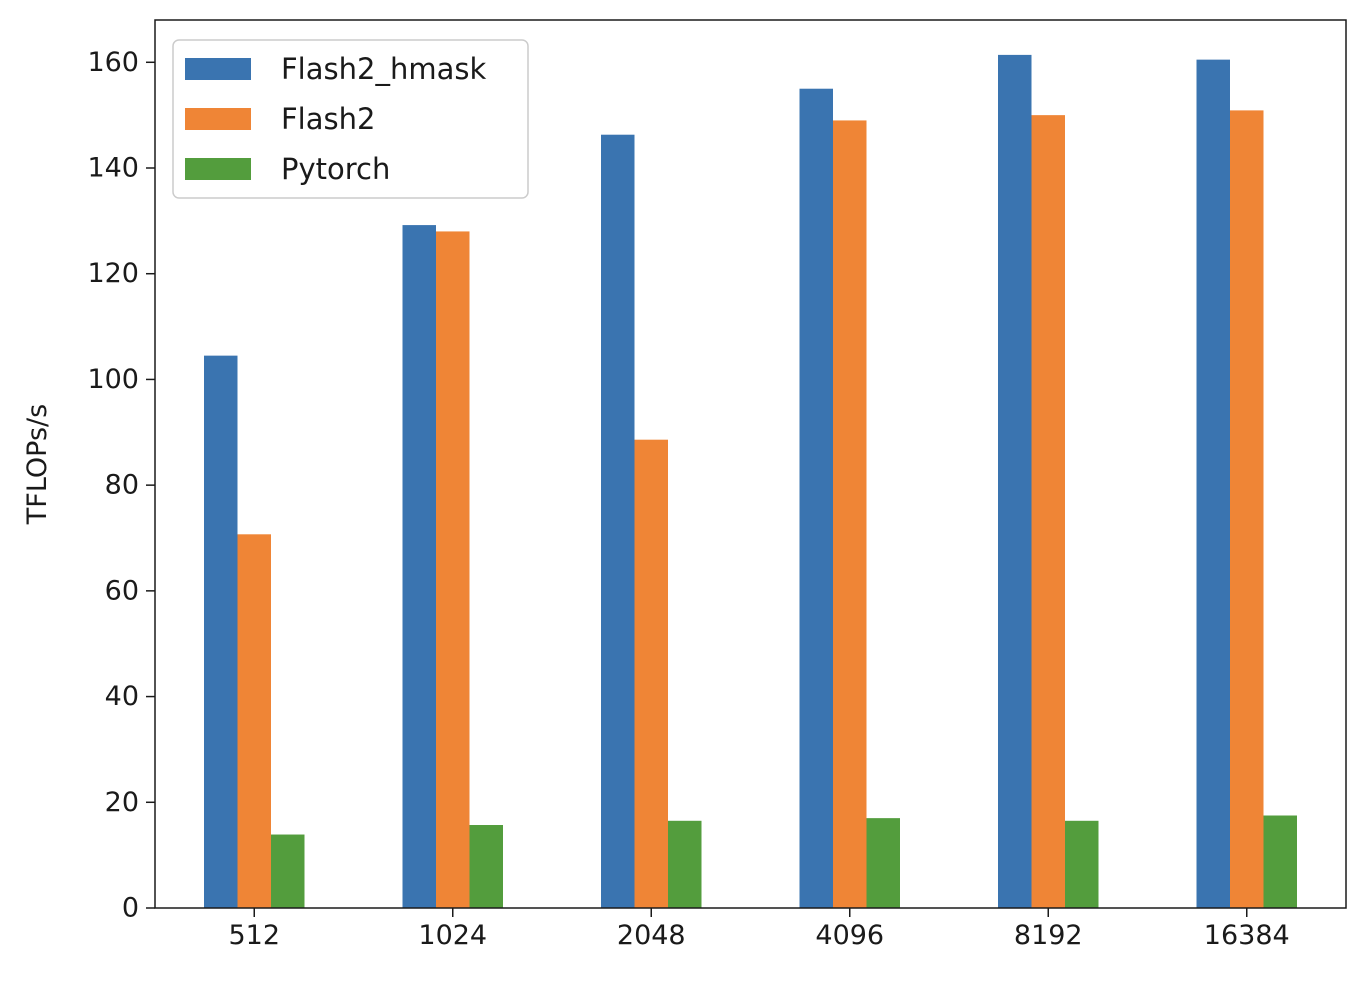 The height and width of the screenshot is (988, 1362). What do you see at coordinates (218, 119) in the screenshot?
I see `legend-swatch-flash2` at bounding box center [218, 119].